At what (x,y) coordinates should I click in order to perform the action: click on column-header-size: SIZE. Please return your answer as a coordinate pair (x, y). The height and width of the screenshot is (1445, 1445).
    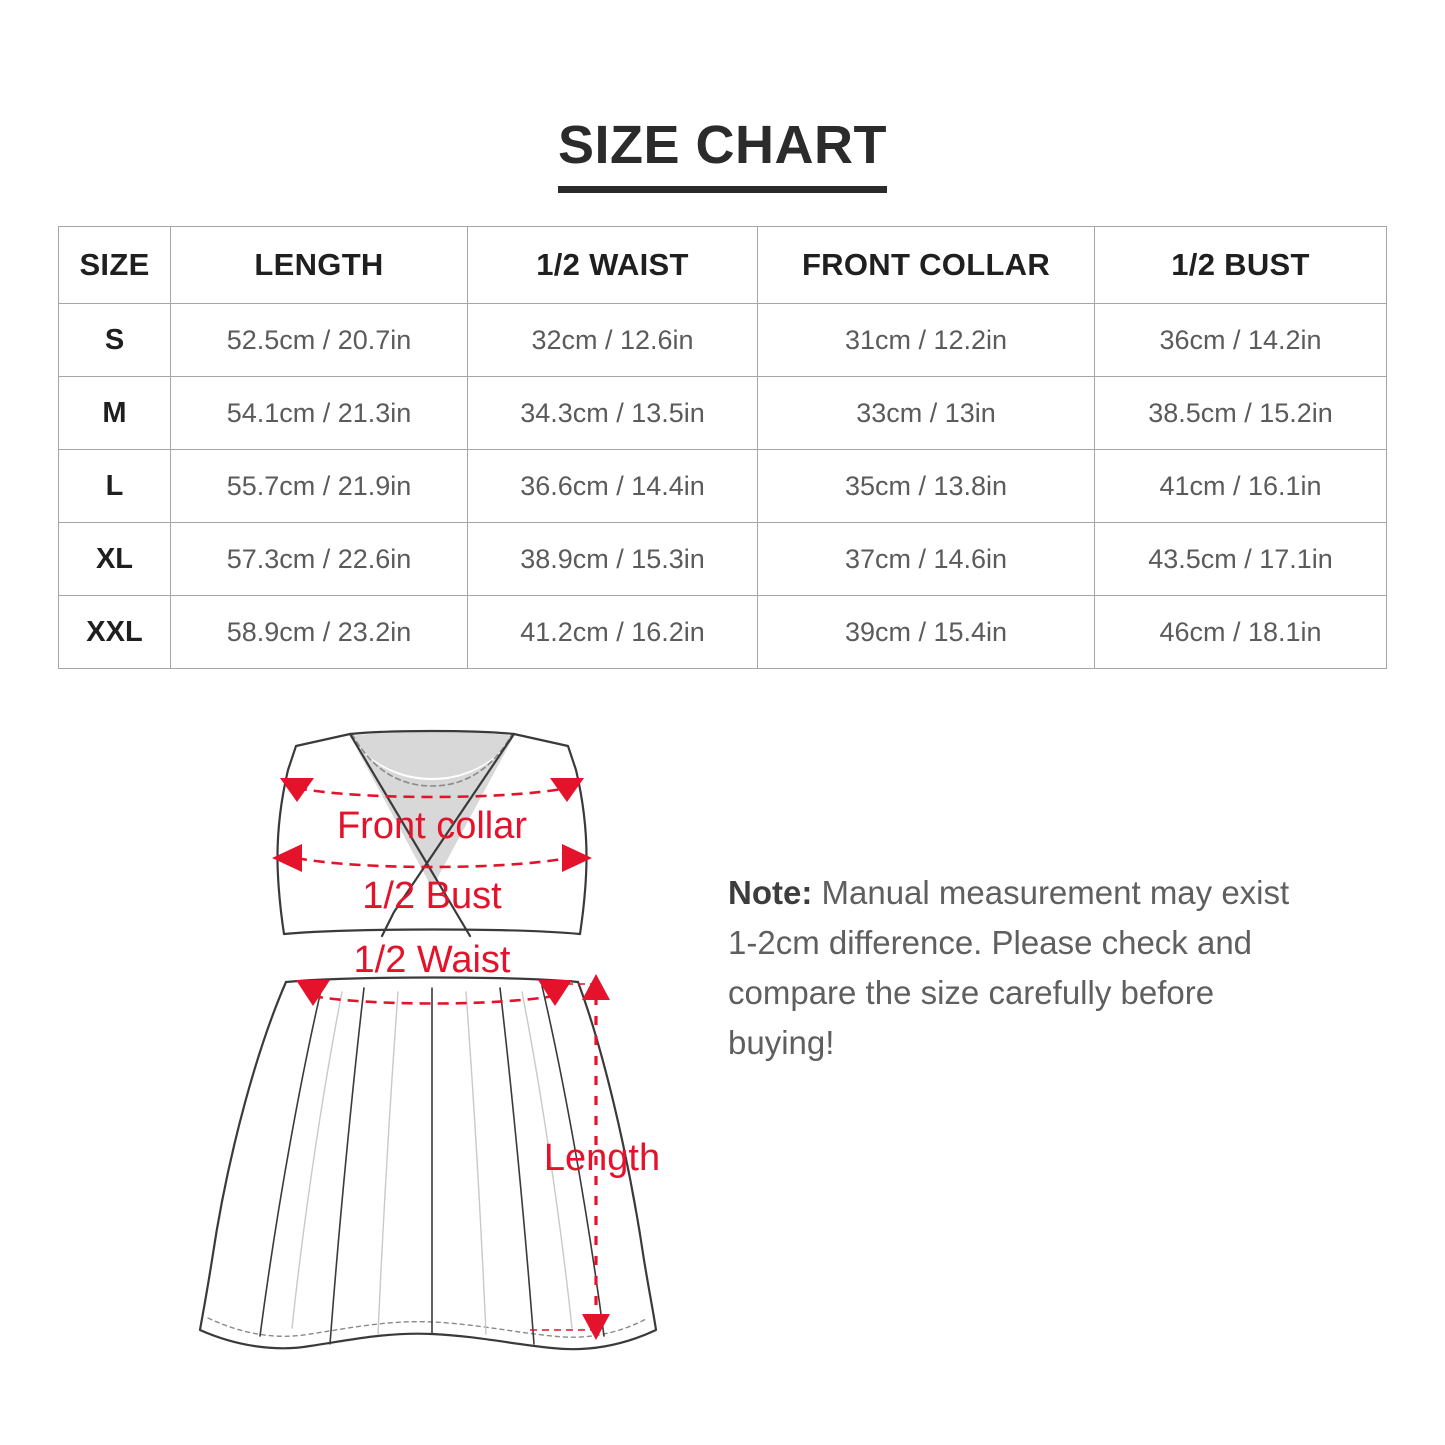
    Looking at the image, I should click on (114, 265).